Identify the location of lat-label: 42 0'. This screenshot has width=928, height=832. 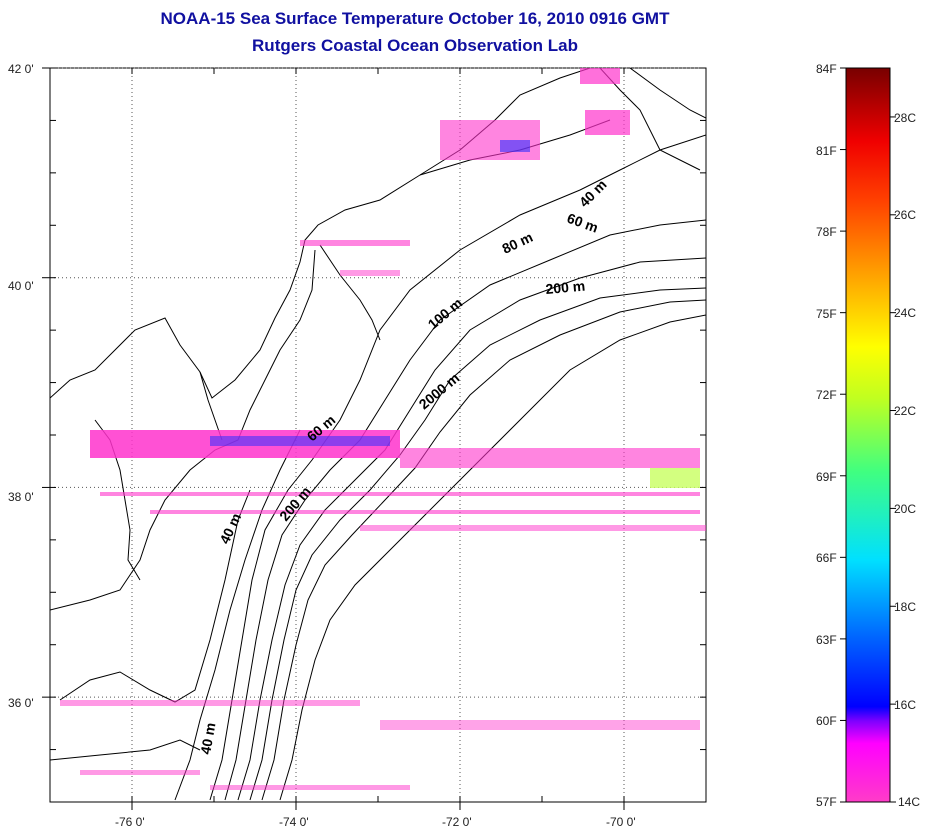
(21, 69).